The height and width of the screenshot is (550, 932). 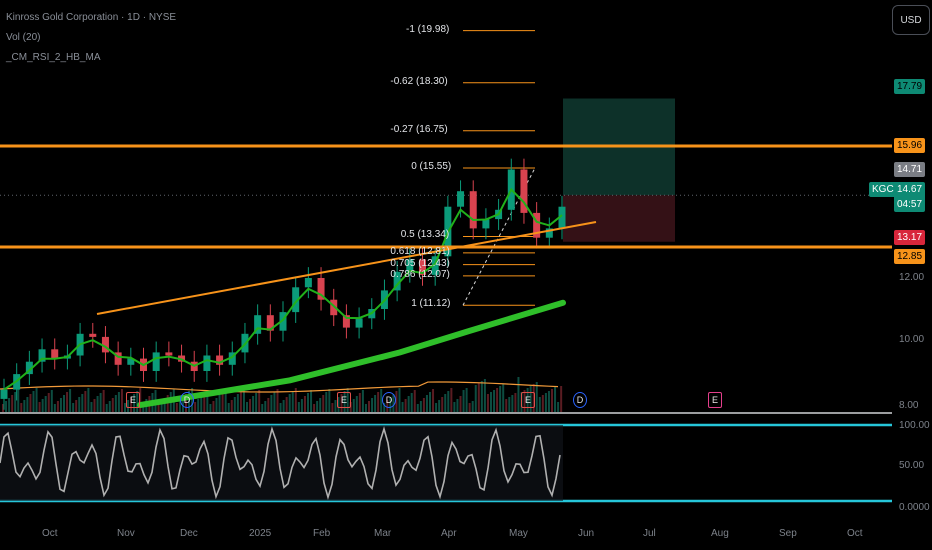 What do you see at coordinates (720, 533) in the screenshot?
I see `time-axis-label: Aug` at bounding box center [720, 533].